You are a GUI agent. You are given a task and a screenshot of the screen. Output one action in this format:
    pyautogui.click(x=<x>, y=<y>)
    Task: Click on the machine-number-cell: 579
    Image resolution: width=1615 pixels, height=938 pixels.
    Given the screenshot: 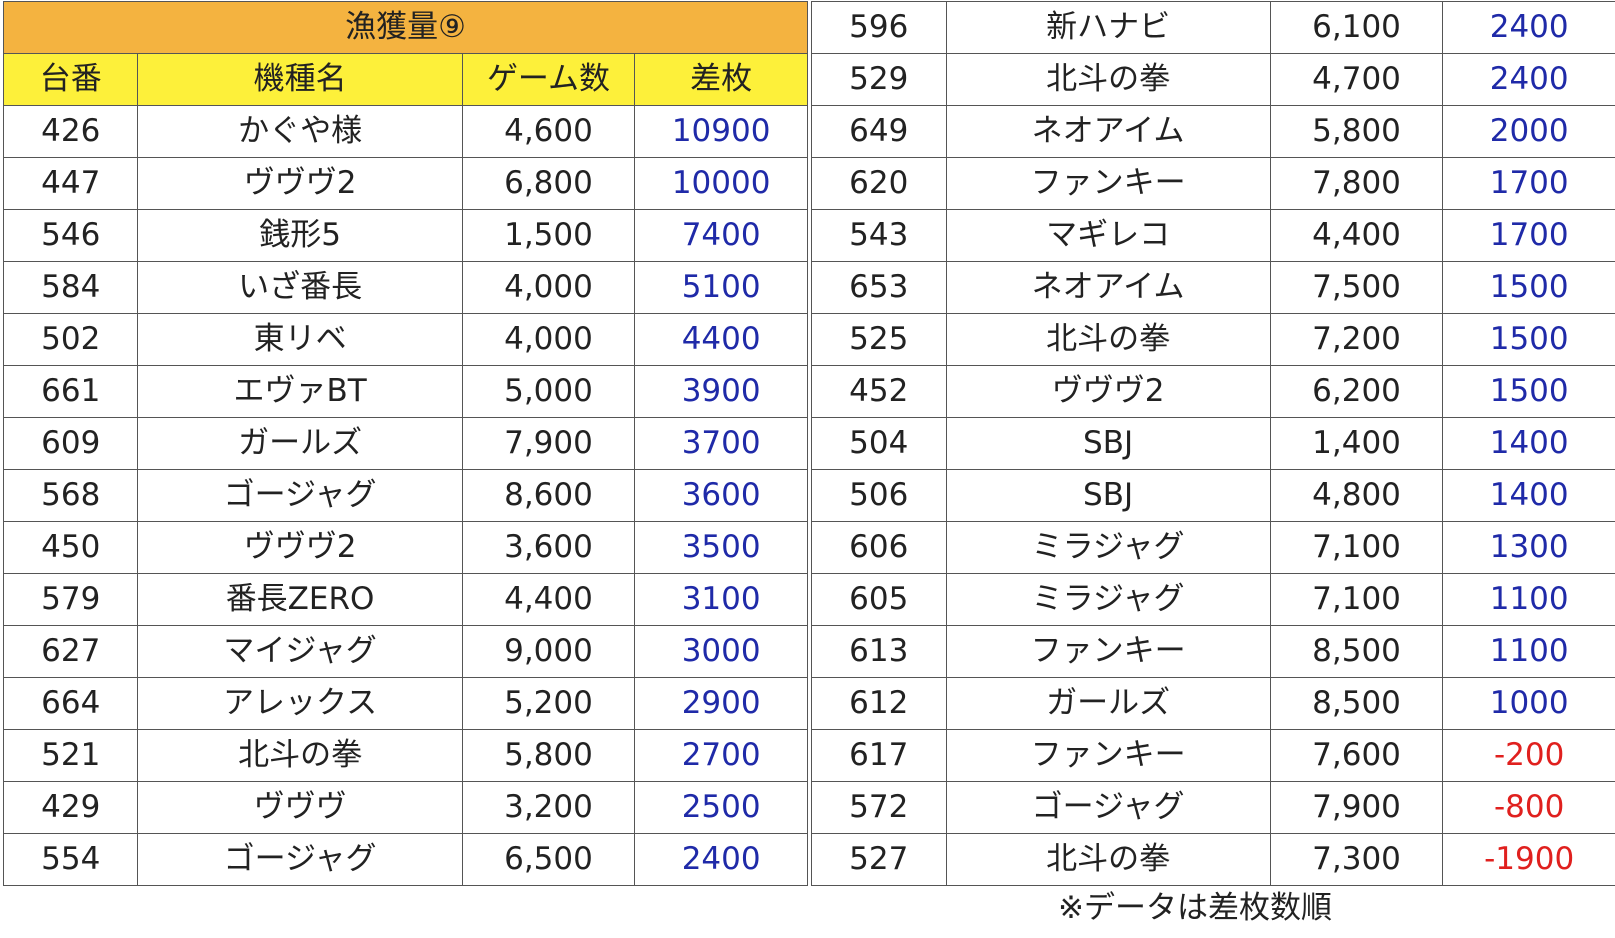 What is the action you would take?
    pyautogui.click(x=70, y=599)
    